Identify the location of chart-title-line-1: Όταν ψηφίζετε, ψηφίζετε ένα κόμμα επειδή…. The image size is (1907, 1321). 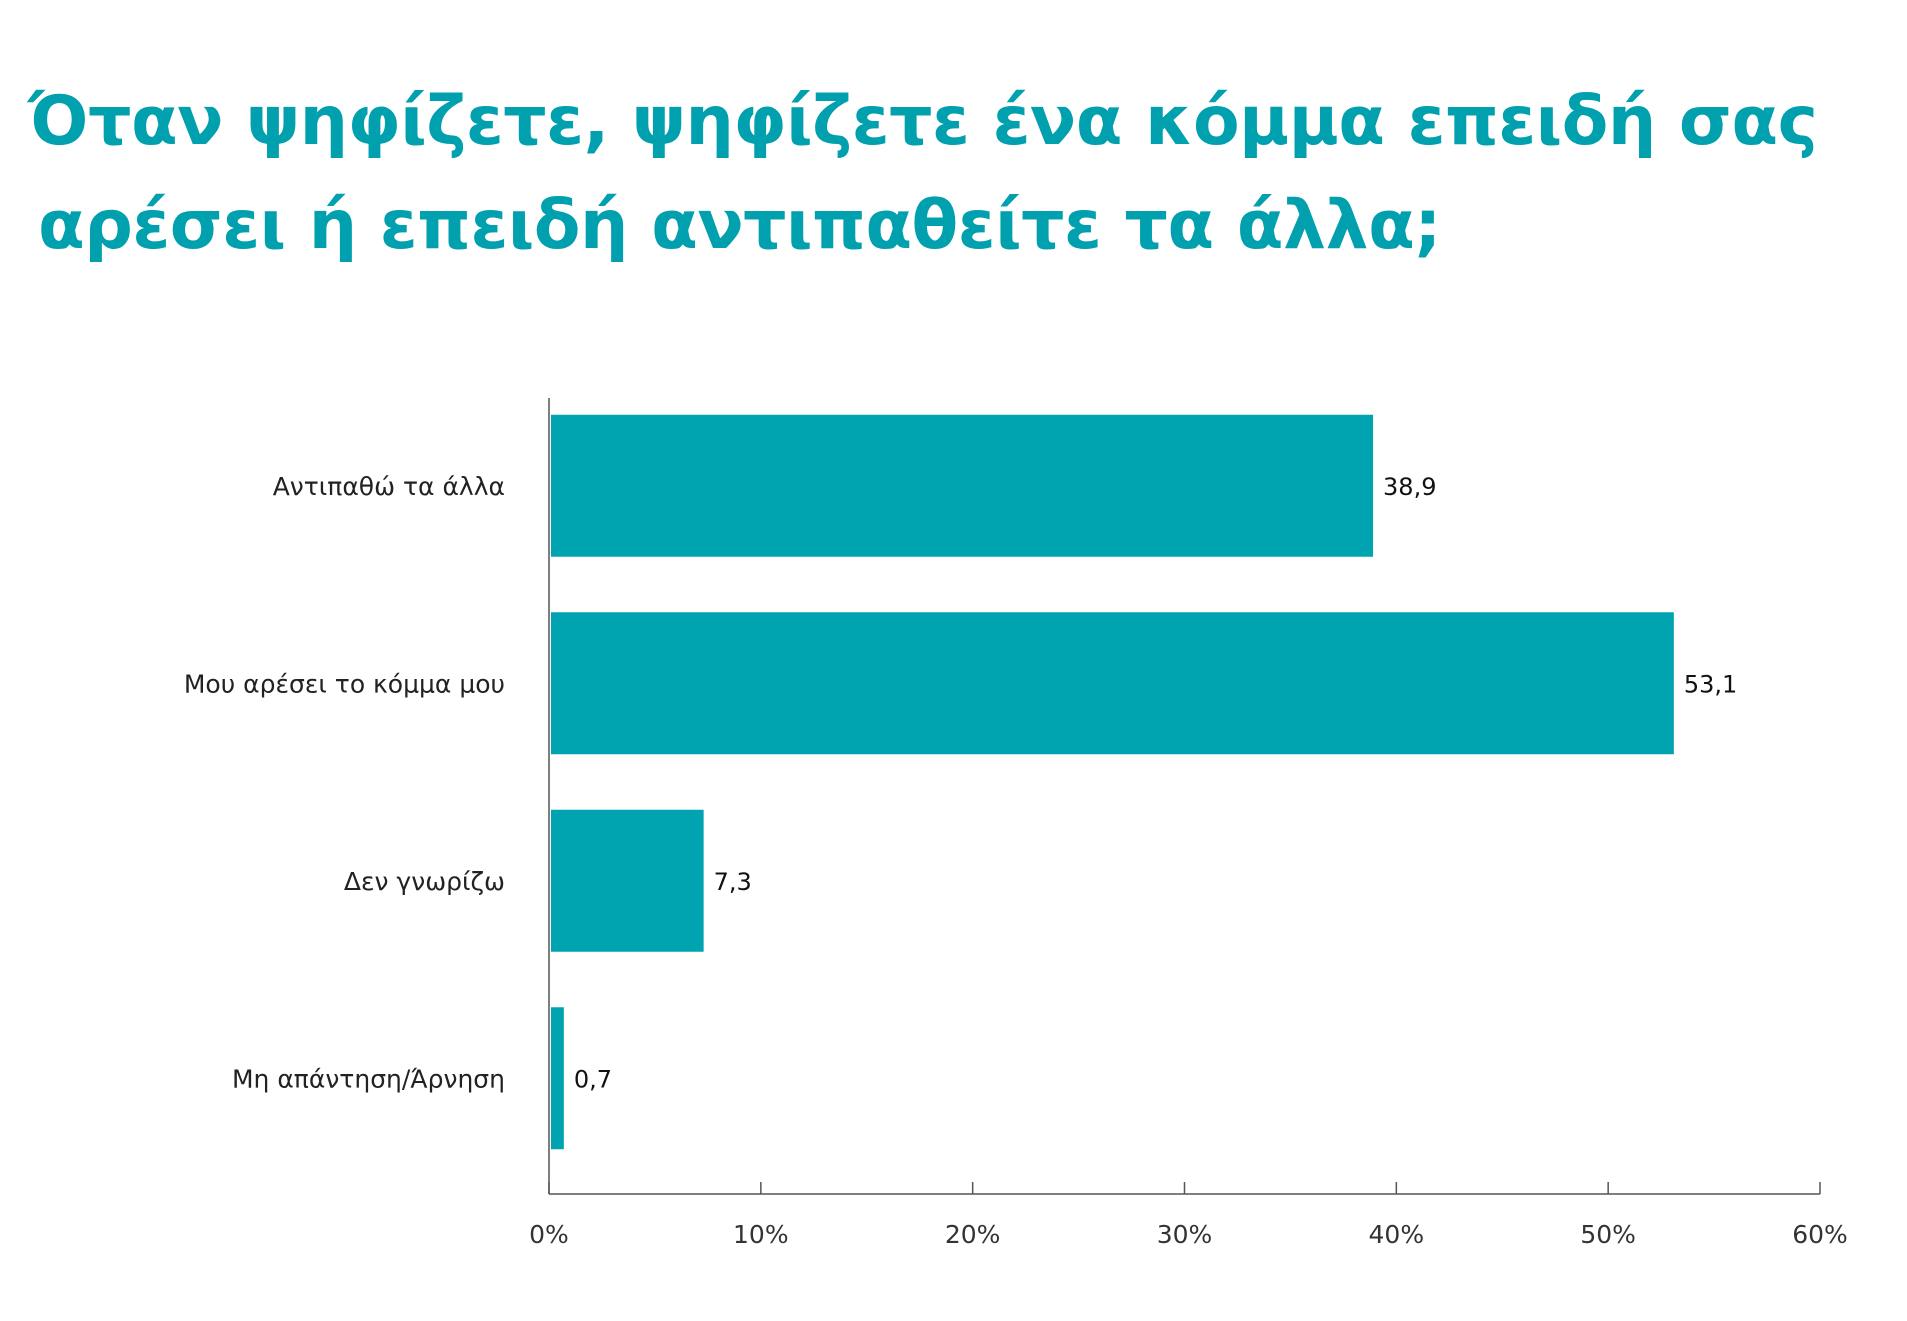
(923, 121).